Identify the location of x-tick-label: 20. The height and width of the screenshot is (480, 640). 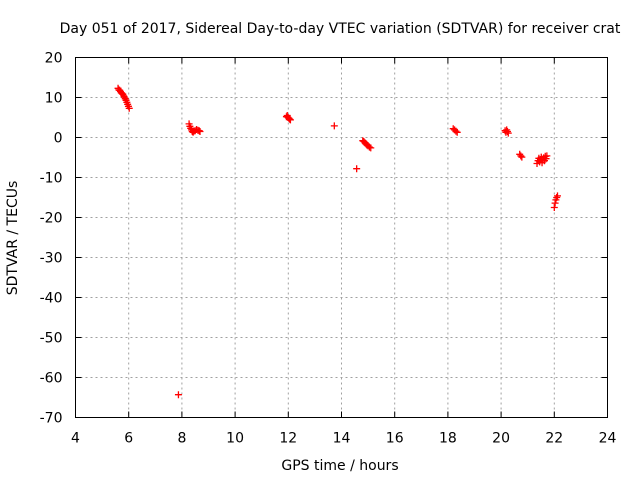
(501, 439).